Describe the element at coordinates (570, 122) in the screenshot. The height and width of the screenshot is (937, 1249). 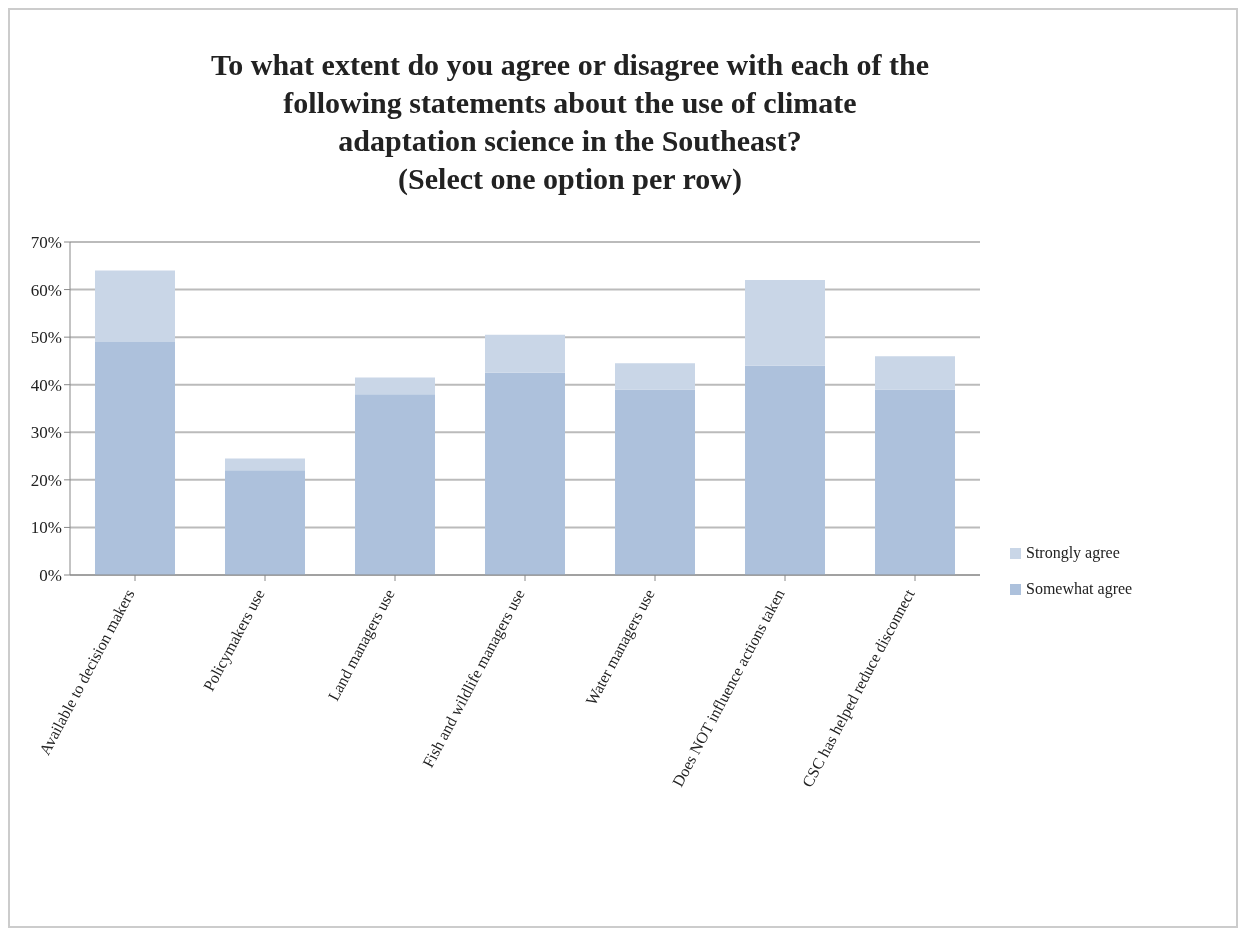
I see `chart-title: To what extent do you agree or disagree with each of the following statements about the use of climate adaptation science in the Southeast? (Select one option per row)` at that location.